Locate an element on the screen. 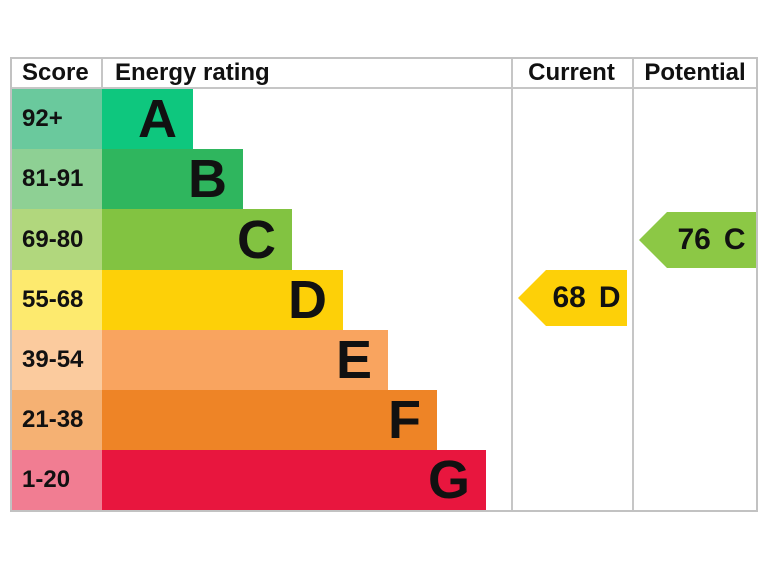  score-column-divider is located at coordinates (102, 73).